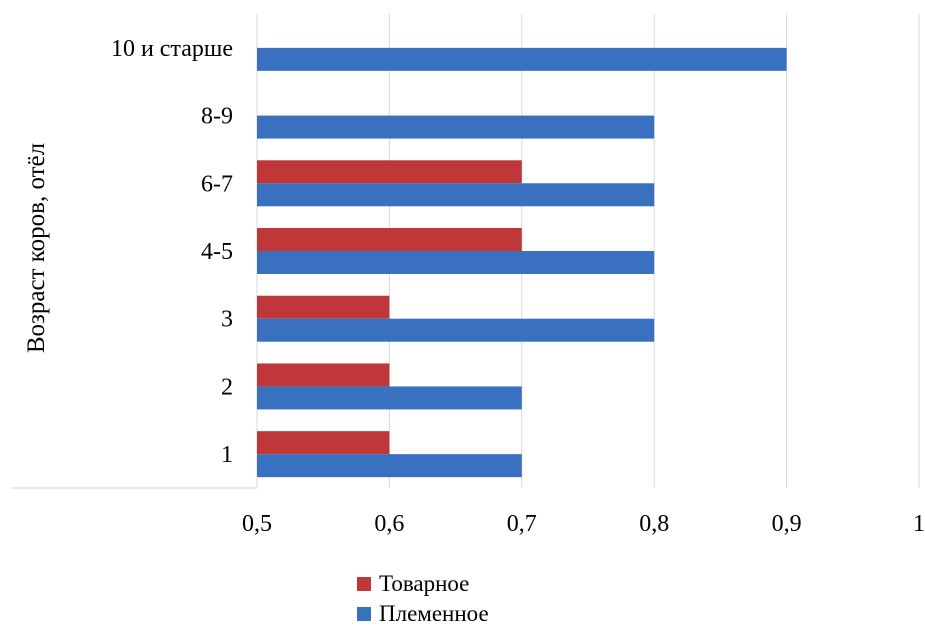 The height and width of the screenshot is (634, 925). What do you see at coordinates (434, 613) in the screenshot?
I see `legend-label-plemennoe: Племенное` at bounding box center [434, 613].